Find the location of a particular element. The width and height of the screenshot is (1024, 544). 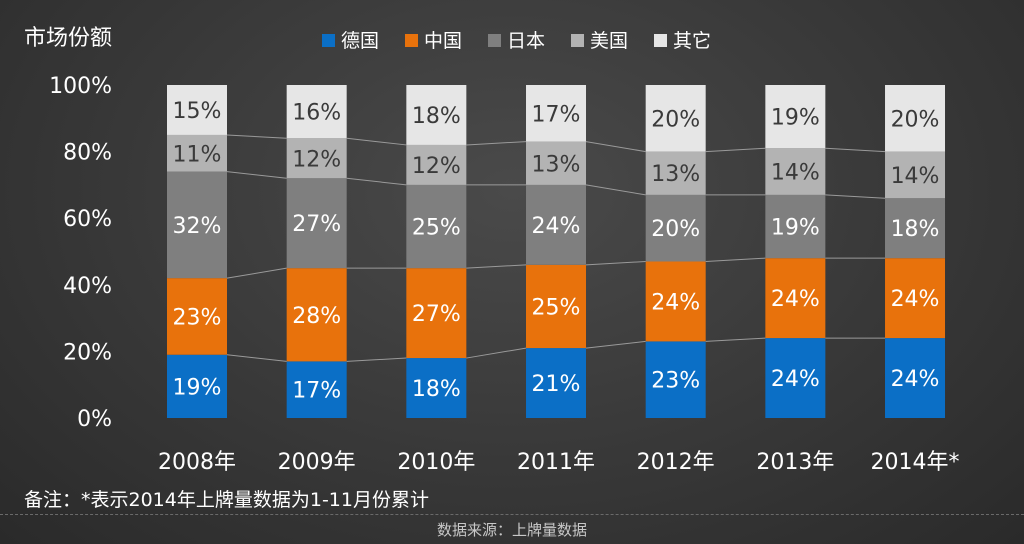

x-tick-label: 2010年 is located at coordinates (436, 462).